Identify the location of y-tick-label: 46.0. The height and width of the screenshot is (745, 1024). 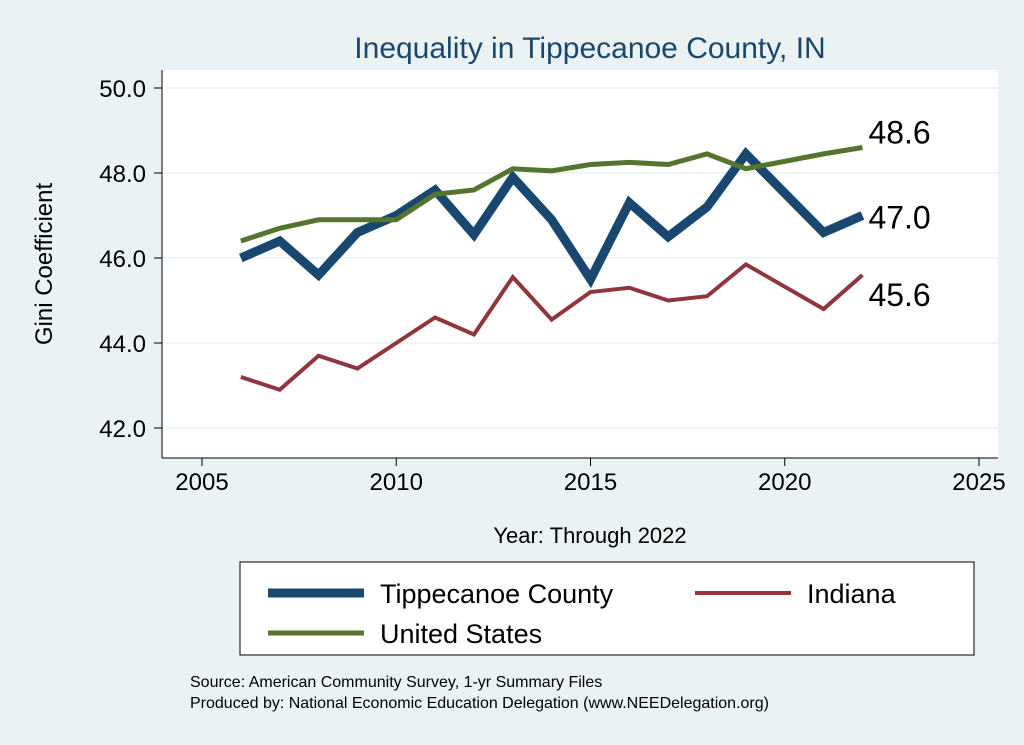
(122, 259).